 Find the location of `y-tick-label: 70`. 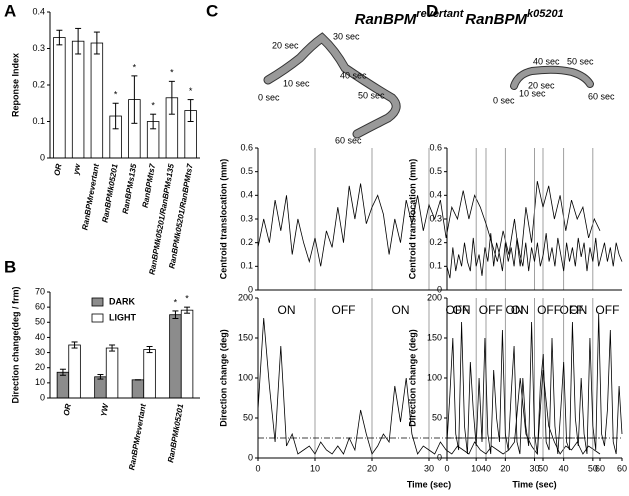

y-tick-label: 70 is located at coordinates (40, 291).